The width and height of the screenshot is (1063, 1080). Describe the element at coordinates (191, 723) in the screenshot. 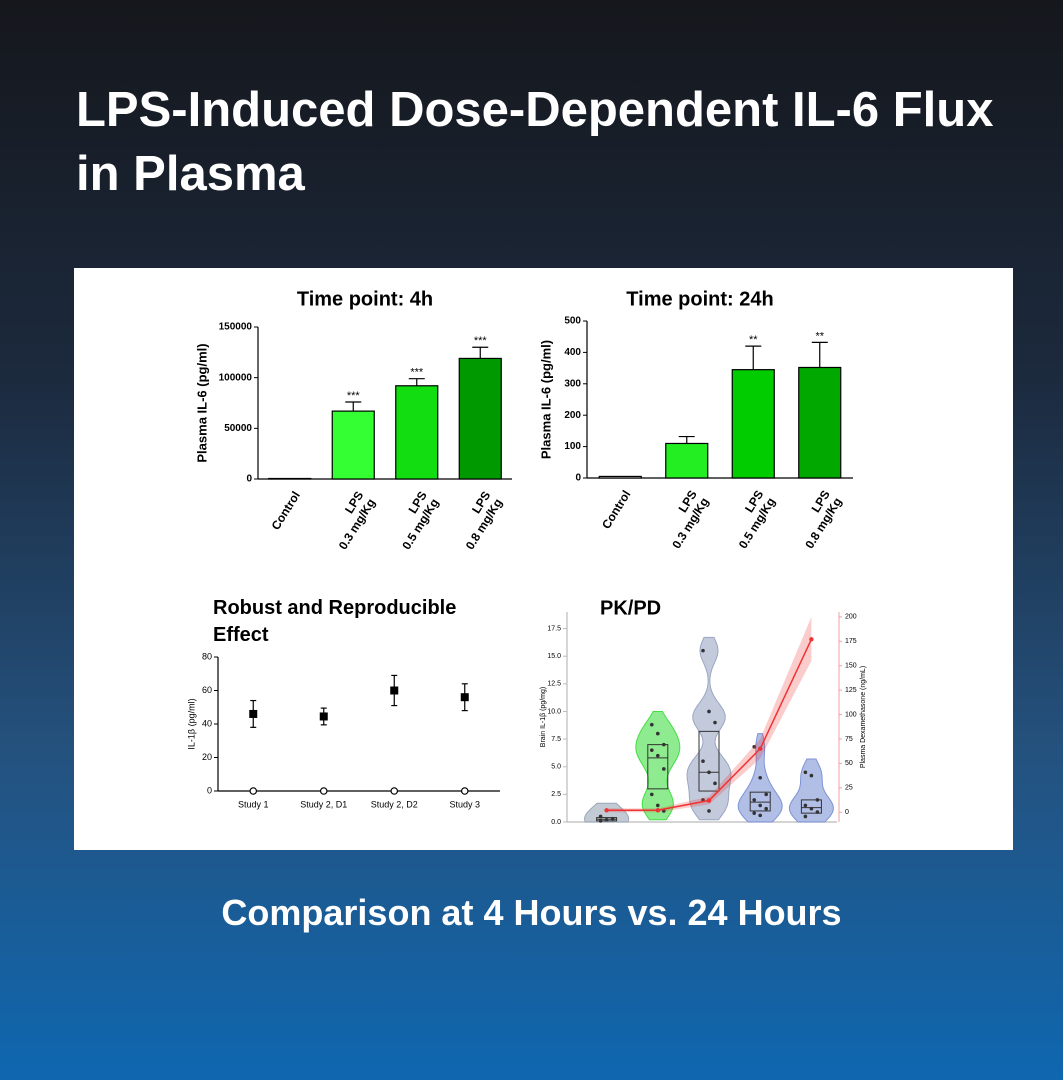

I see `y-axis-label: IL-1β (pg/ml)` at that location.